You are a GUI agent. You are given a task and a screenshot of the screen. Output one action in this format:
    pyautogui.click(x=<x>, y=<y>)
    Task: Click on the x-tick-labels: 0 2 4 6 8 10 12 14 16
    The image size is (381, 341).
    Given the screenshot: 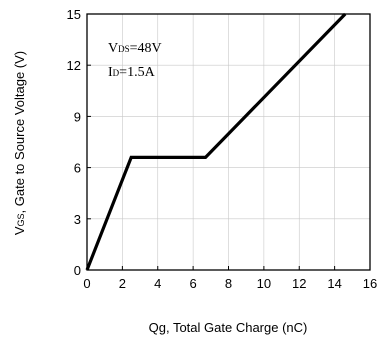 What is the action you would take?
    pyautogui.click(x=230, y=283)
    